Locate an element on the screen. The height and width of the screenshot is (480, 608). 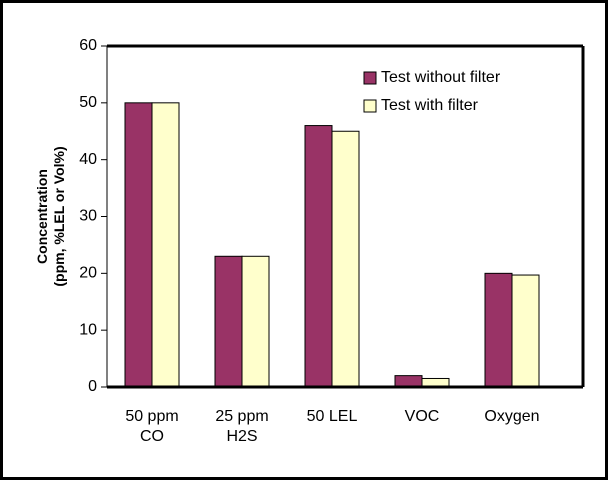
y-axis-title-line: (ppm, %LEL or Vol%) is located at coordinates (59, 216).